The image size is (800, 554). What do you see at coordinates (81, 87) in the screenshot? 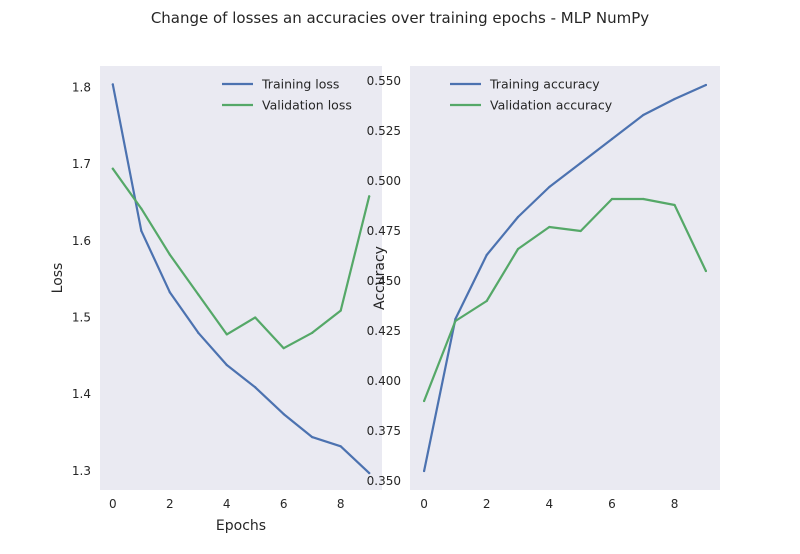
I see `y-tick-label: 1.8` at bounding box center [81, 87].